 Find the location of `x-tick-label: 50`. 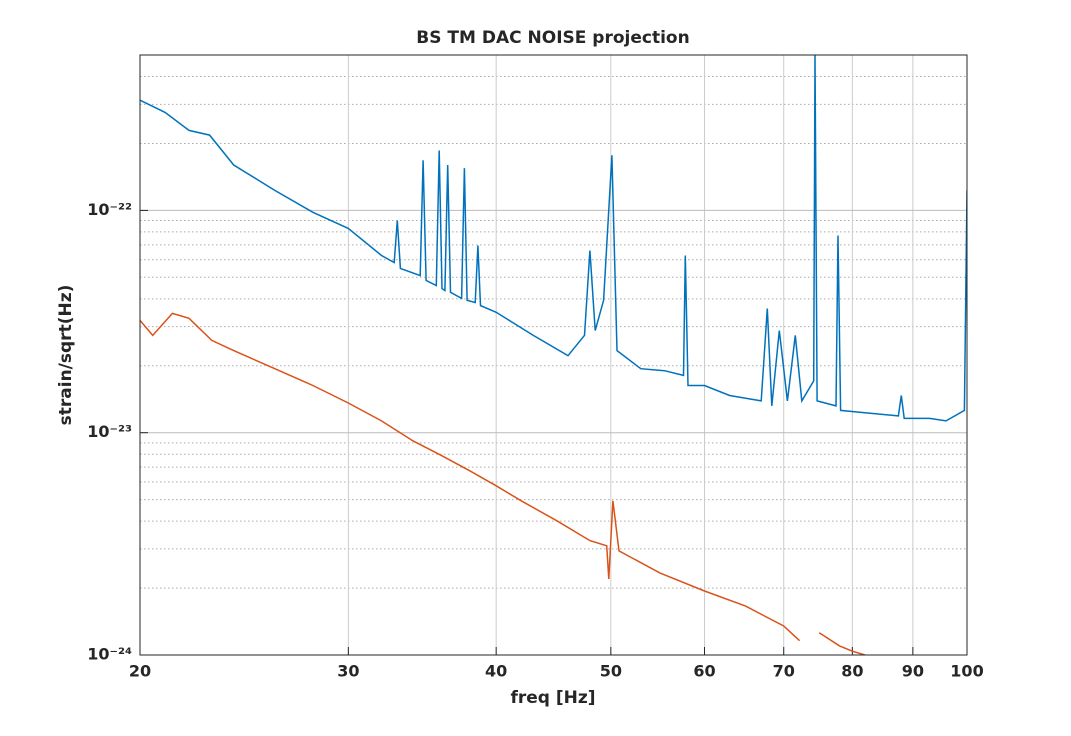

x-tick-label: 50 is located at coordinates (611, 671).